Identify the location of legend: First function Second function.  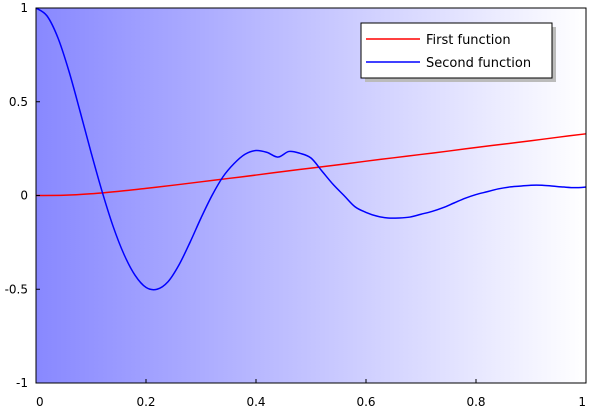
(458, 52).